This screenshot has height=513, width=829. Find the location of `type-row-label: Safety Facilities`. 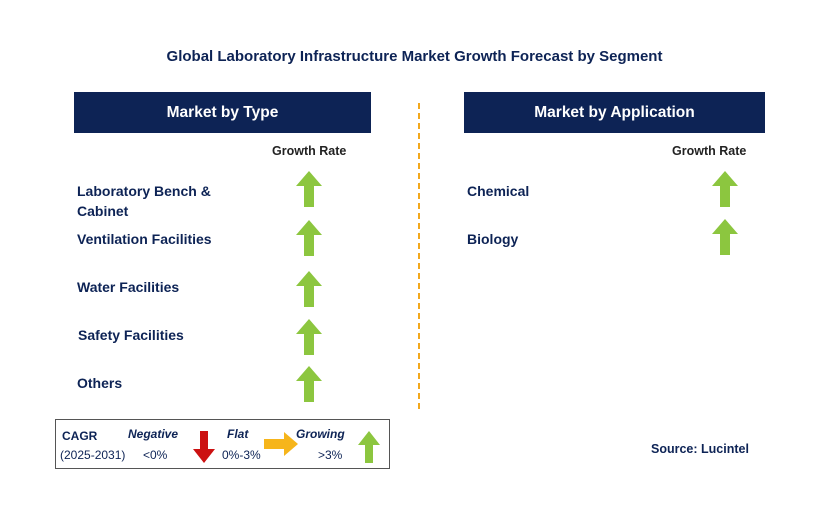

type-row-label: Safety Facilities is located at coordinates (131, 335).